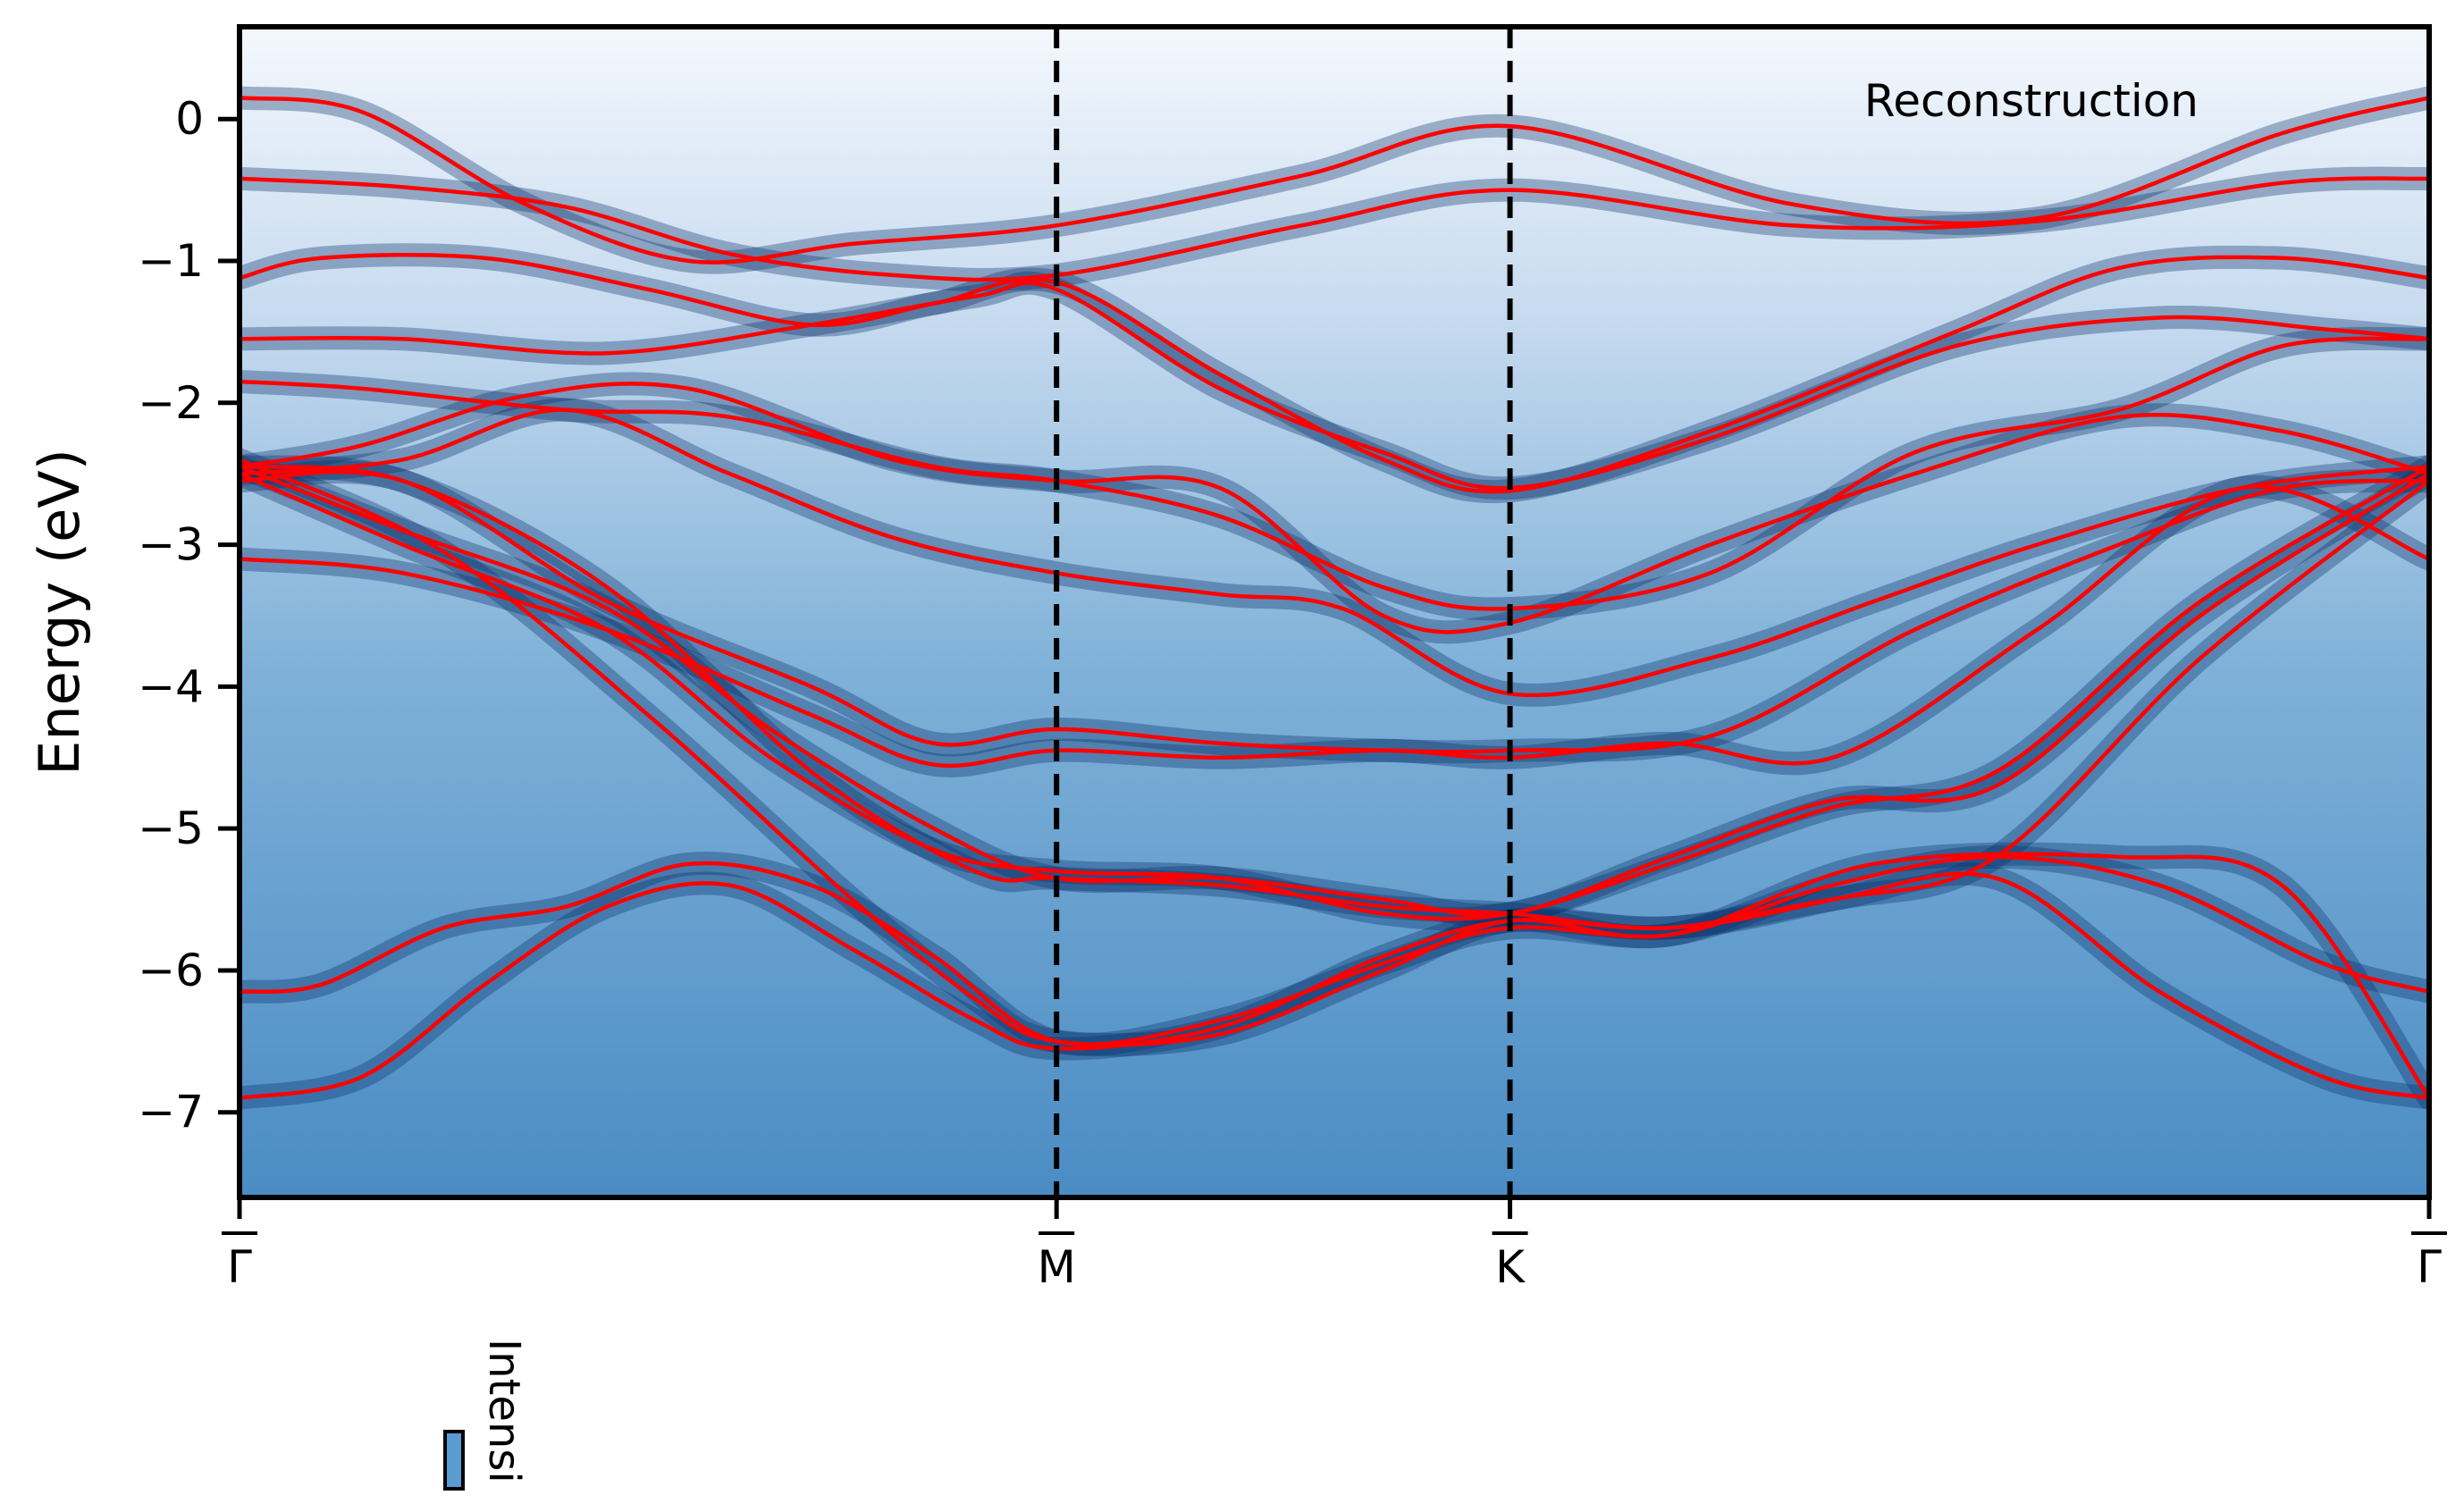 This screenshot has width=2464, height=1512. Describe the element at coordinates (454, 1460) in the screenshot. I see `colorbar-swatch` at that location.